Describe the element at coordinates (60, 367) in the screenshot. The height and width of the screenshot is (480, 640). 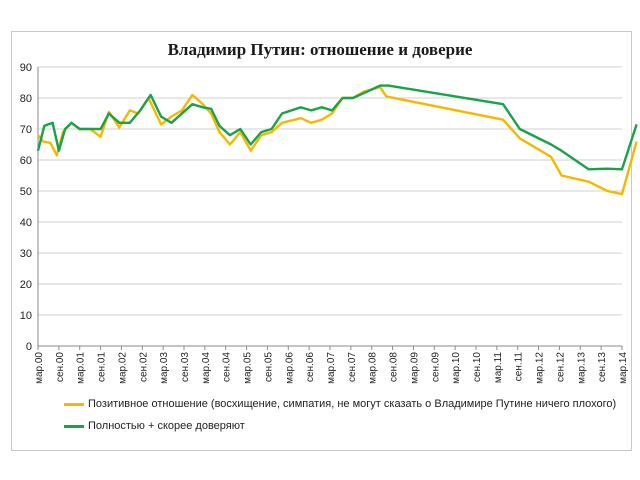
I see `x-tick-label: сен.00` at that location.